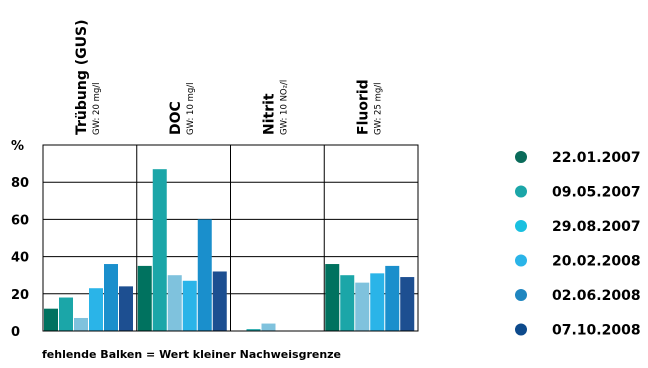 This screenshot has width=648, height=368. Describe the element at coordinates (596, 227) in the screenshot. I see `legend-label: 29.08.2007` at that location.